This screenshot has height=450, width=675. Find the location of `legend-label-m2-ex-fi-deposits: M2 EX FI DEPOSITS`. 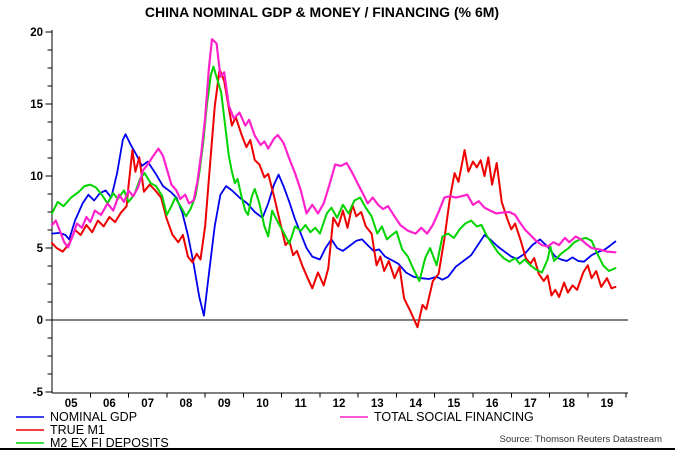

legend-label-m2-ex-fi-deposits: M2 EX FI DEPOSITS is located at coordinates (109, 443).